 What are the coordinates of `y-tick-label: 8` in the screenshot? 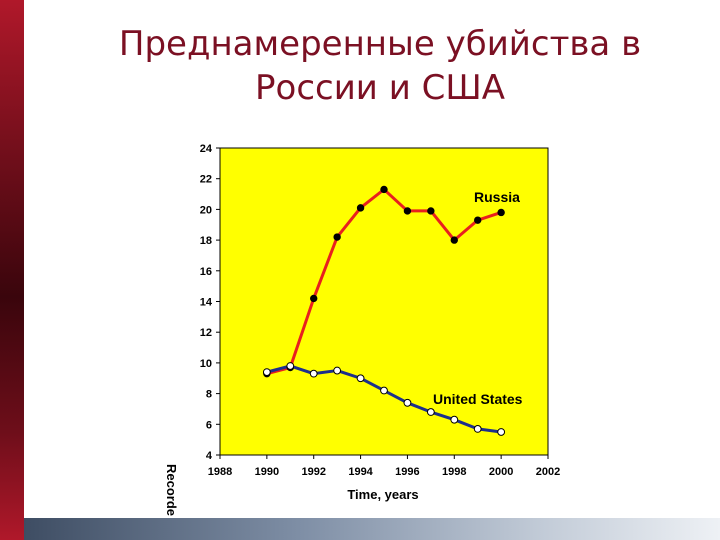 It's located at (209, 395).